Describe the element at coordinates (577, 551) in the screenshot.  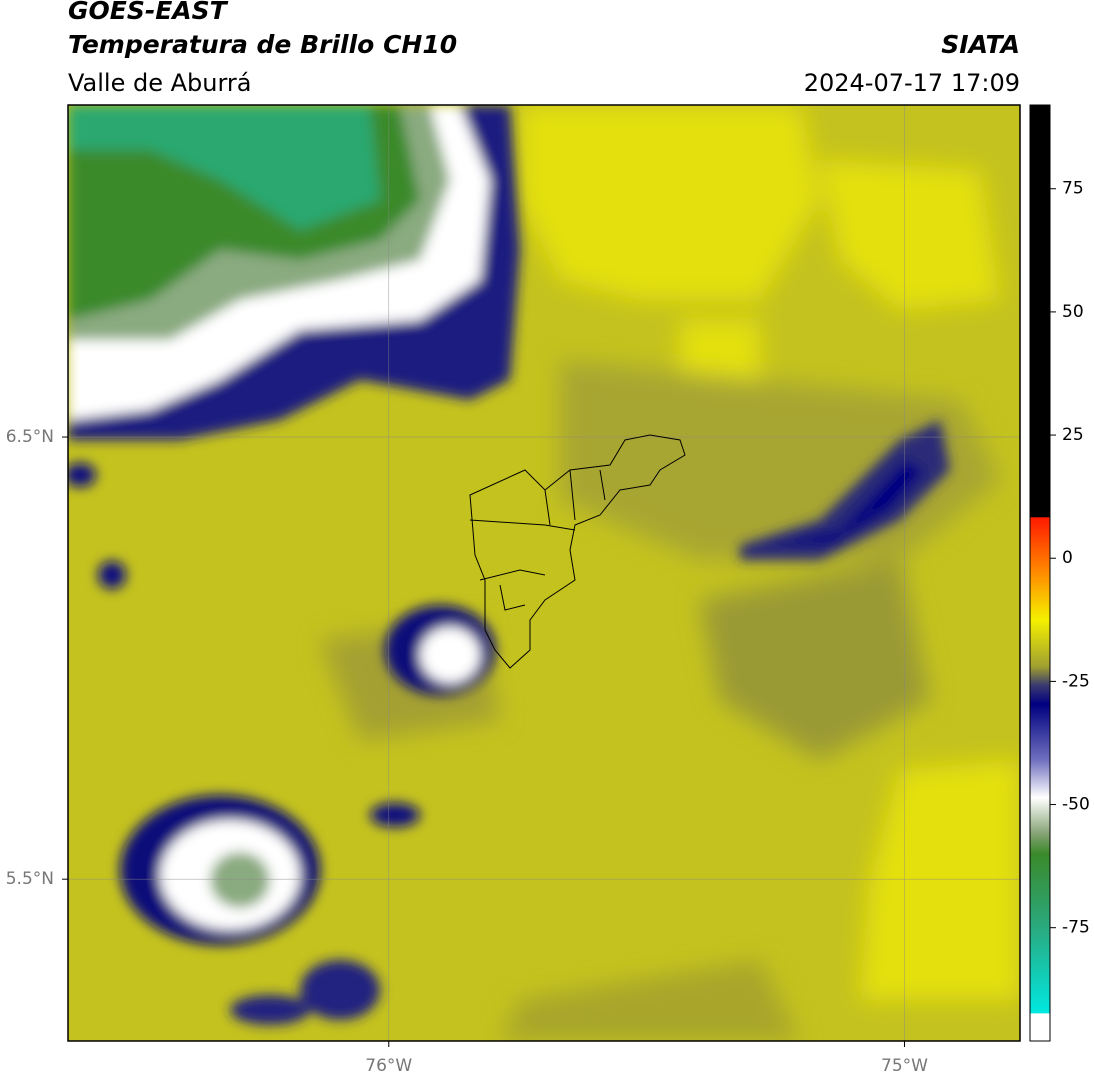
I see `municipal-boundaries` at that location.